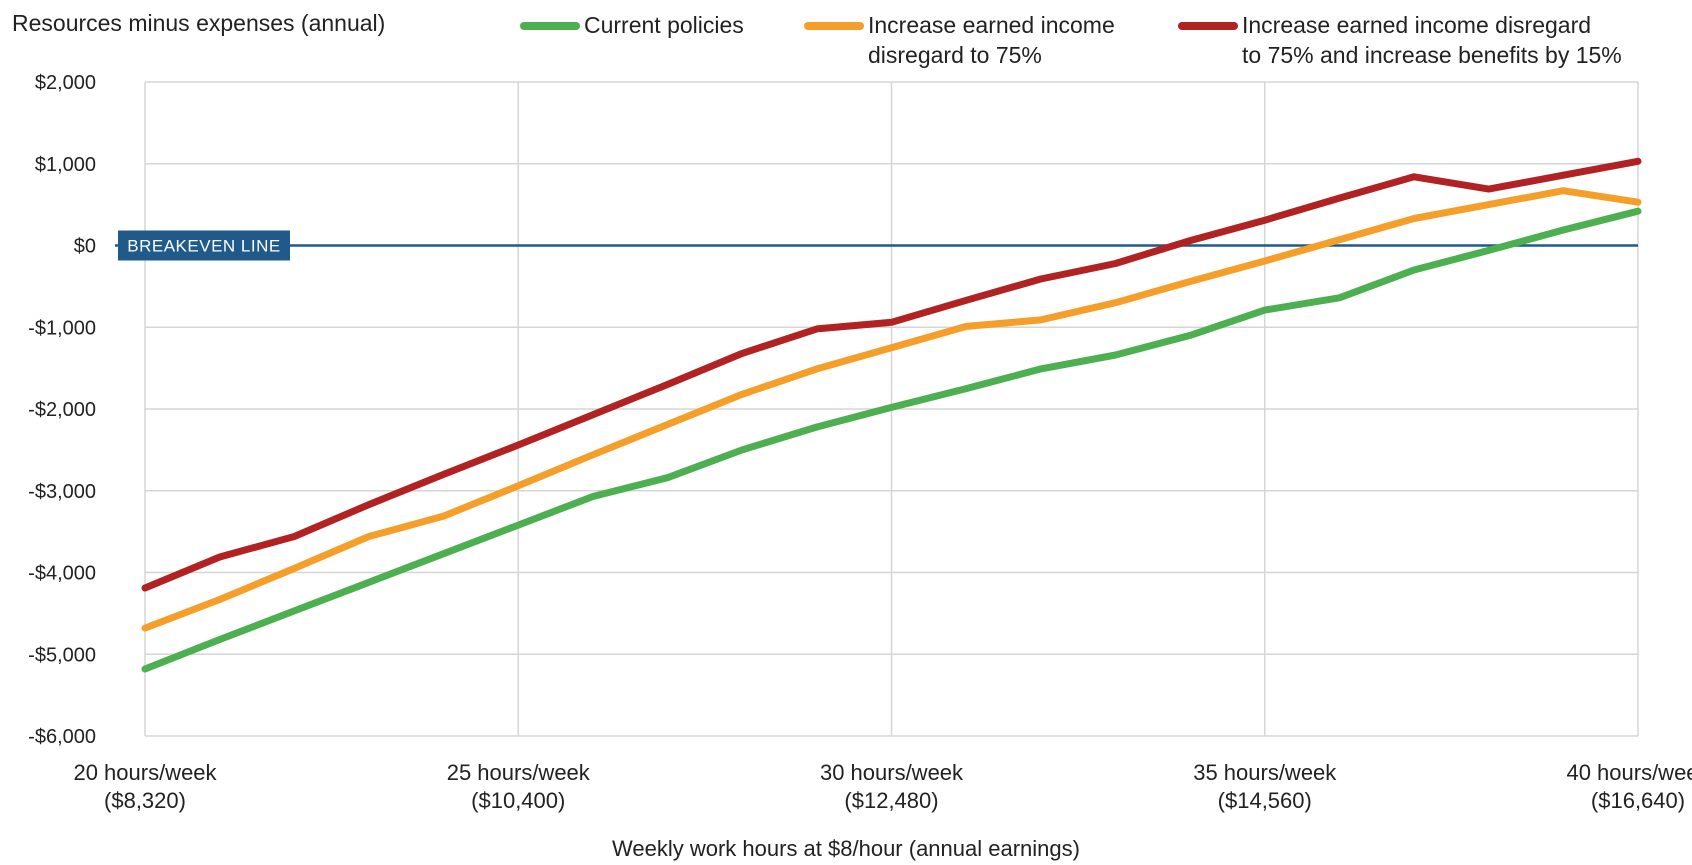 The height and width of the screenshot is (865, 1692). What do you see at coordinates (892, 772) in the screenshot?
I see `x-tick-label: 30 hours/week` at bounding box center [892, 772].